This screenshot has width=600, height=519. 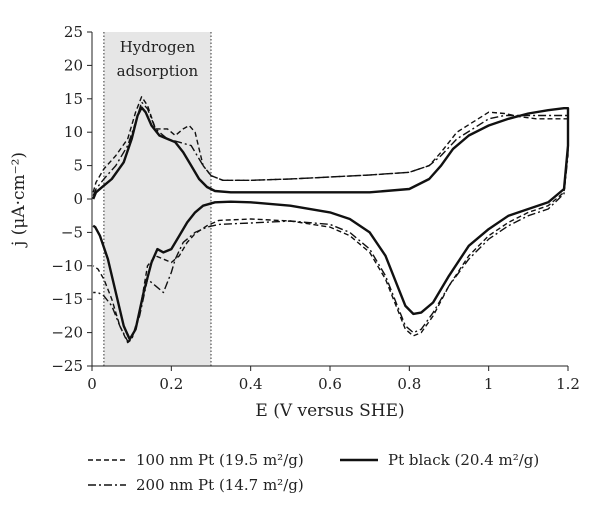 What do you see at coordinates (19, 200) in the screenshot?
I see `y-axis-label: j (μA·cm⁻²)` at bounding box center [19, 200].